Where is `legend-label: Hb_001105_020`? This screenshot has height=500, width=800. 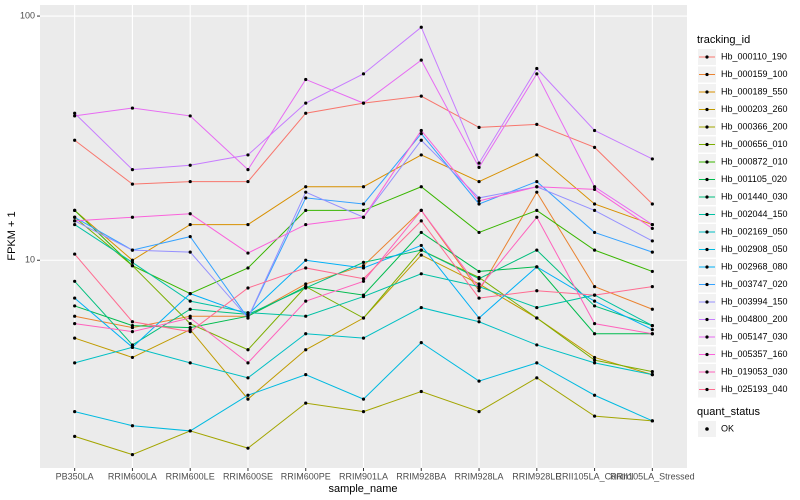
legend-label: Hb_001105_020 is located at coordinates (754, 179).